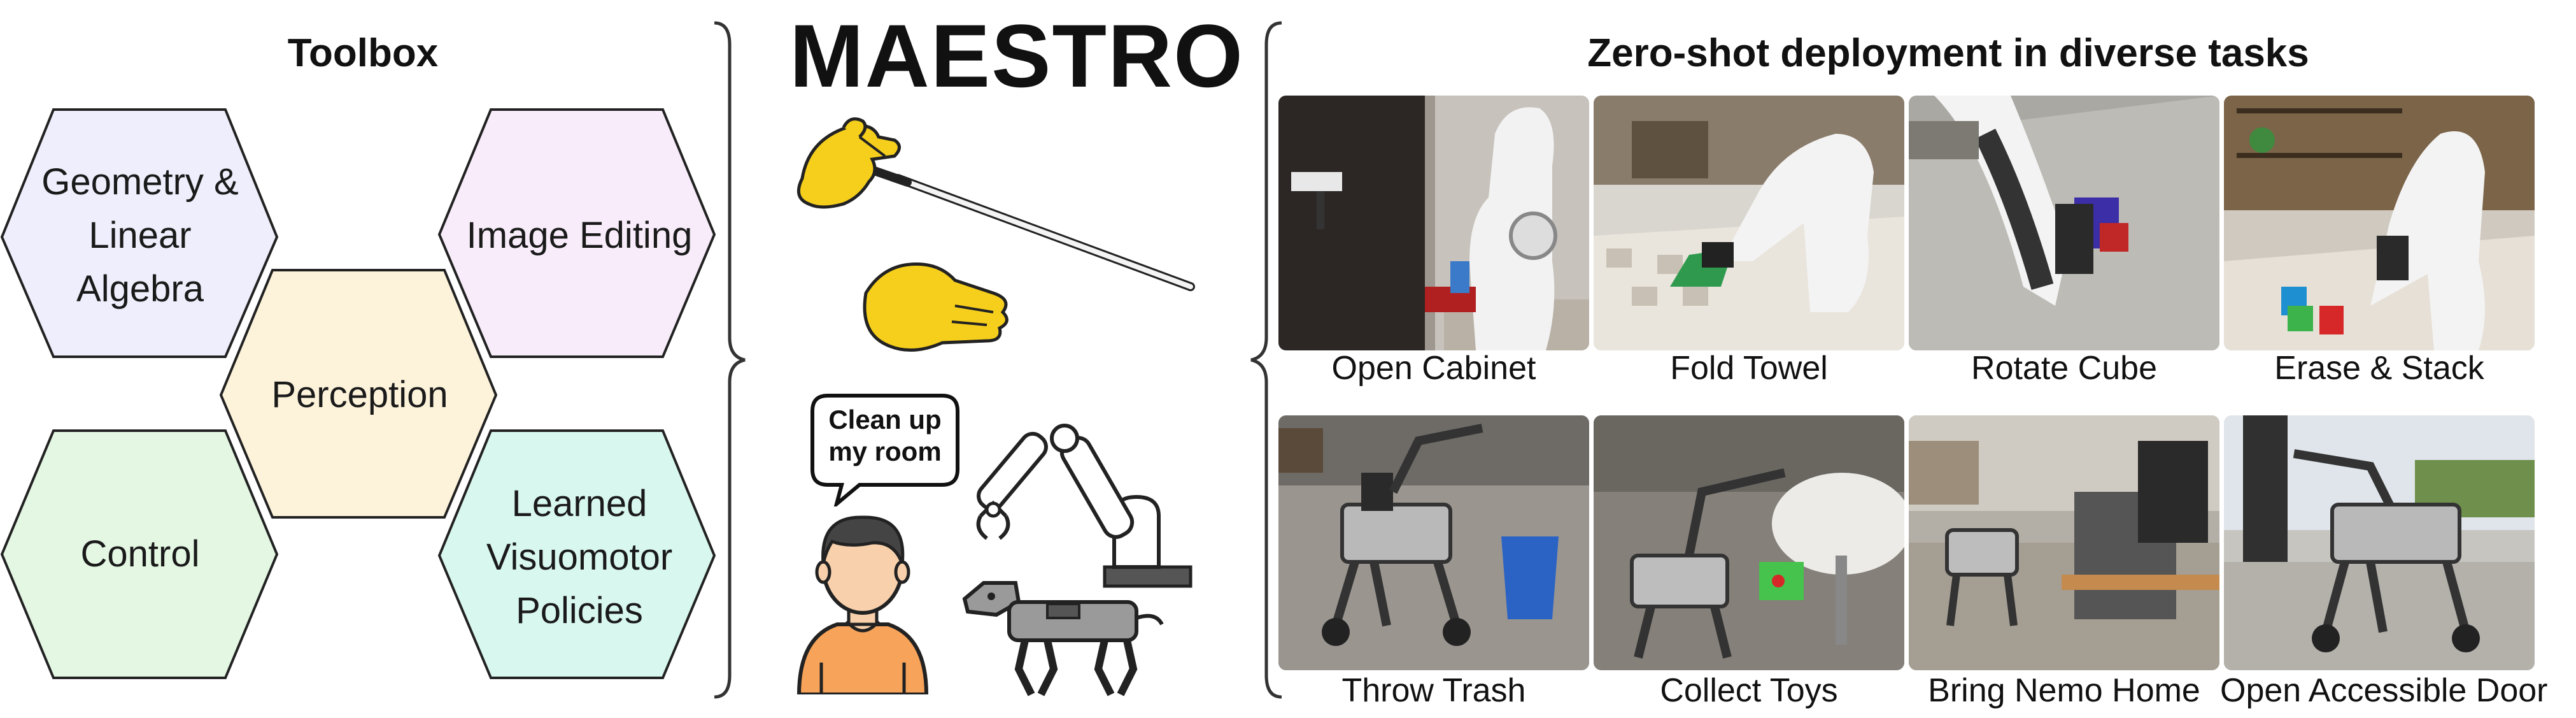 The height and width of the screenshot is (718, 2576). What do you see at coordinates (862, 604) in the screenshot?
I see `person-icon` at bounding box center [862, 604].